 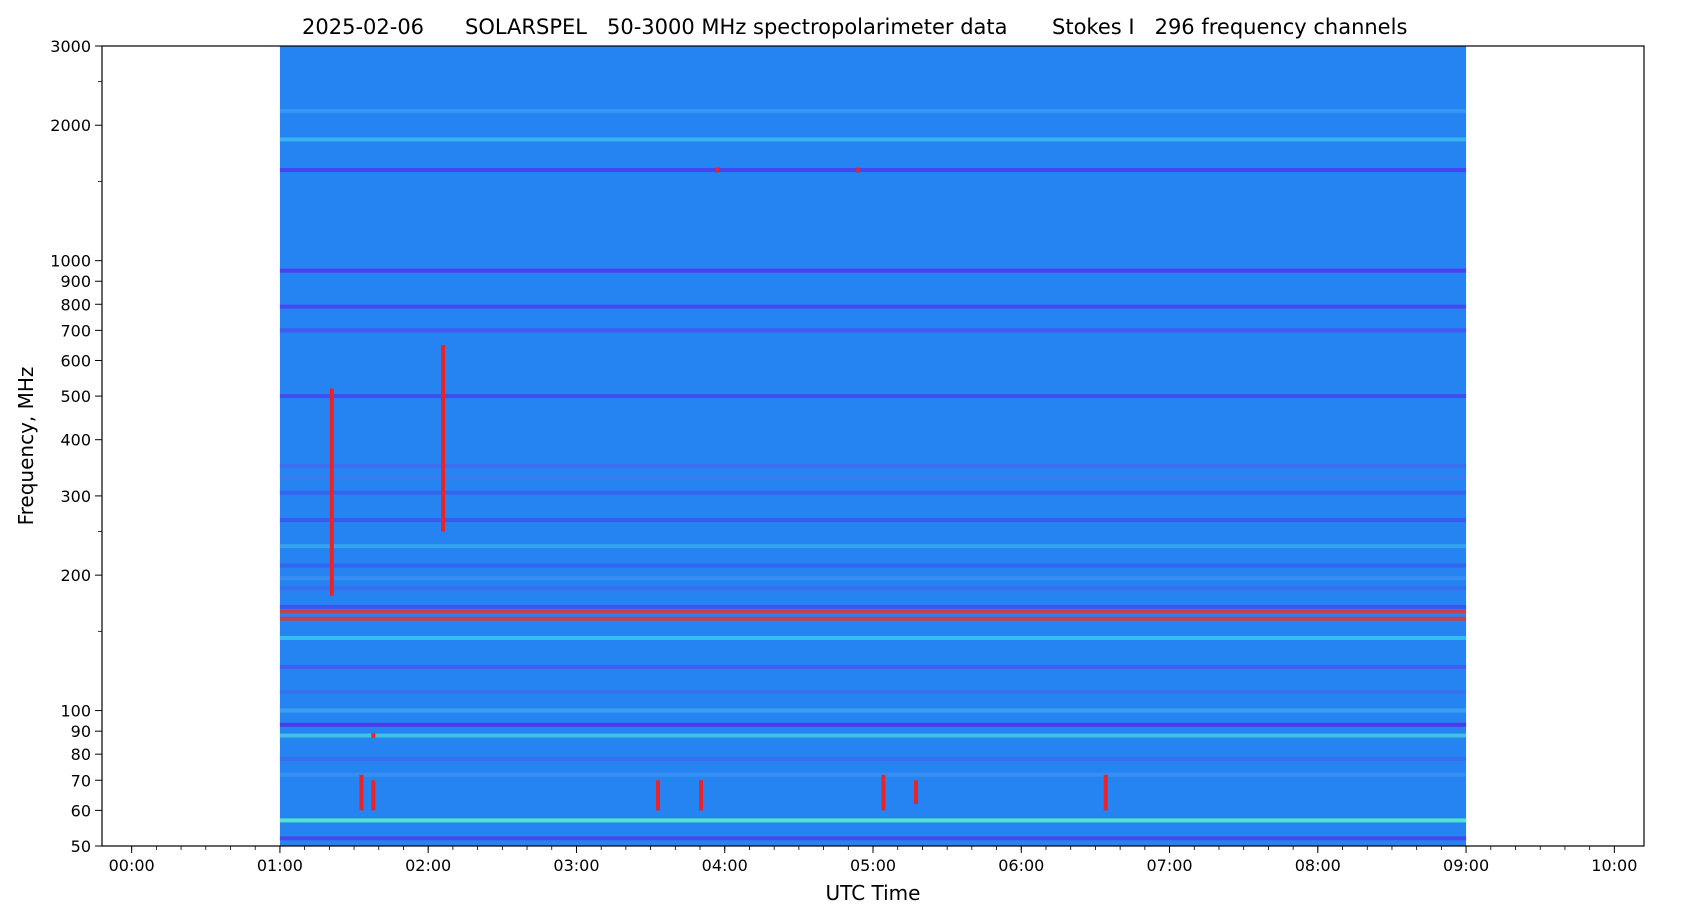 I want to click on y-tick-label: 500, so click(x=75, y=396).